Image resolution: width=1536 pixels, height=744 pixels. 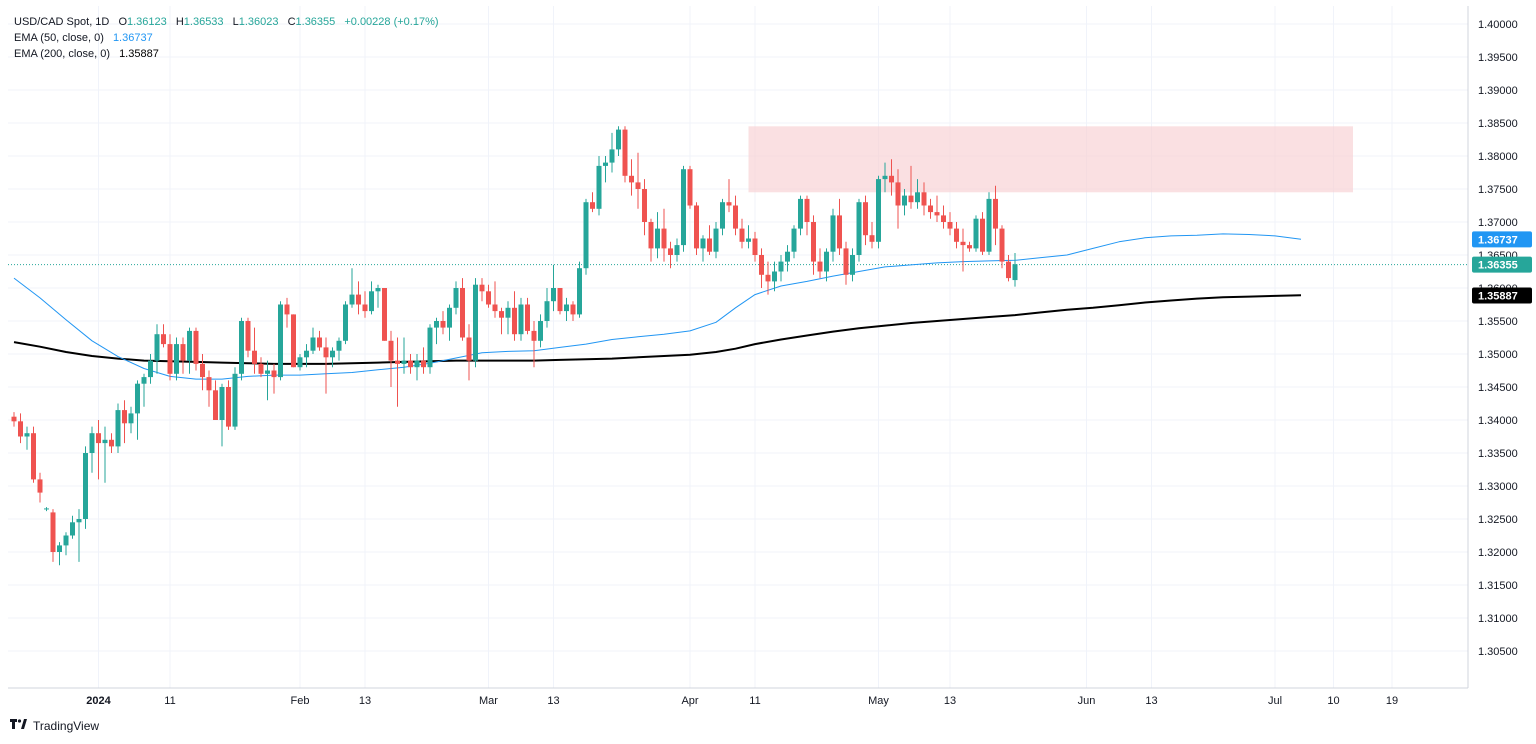 I want to click on y-tick-label: 1.37500, so click(x=1498, y=190).